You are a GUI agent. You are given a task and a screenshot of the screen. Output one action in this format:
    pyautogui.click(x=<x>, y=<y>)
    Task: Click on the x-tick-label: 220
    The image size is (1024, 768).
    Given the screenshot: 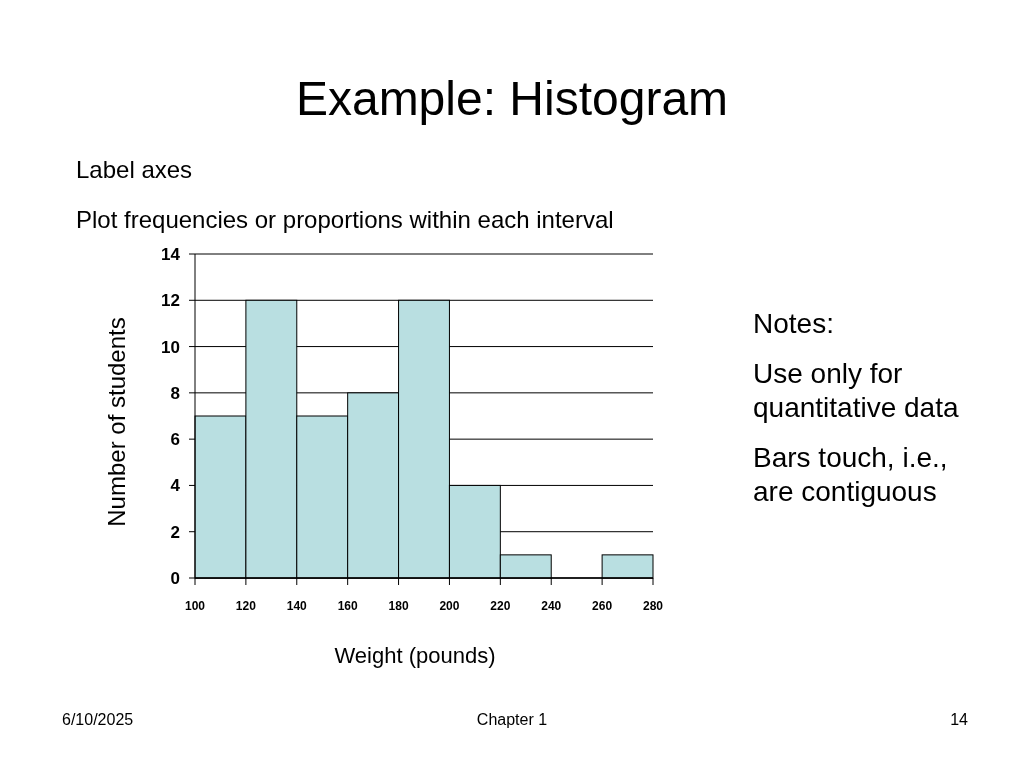 What is the action you would take?
    pyautogui.click(x=500, y=606)
    